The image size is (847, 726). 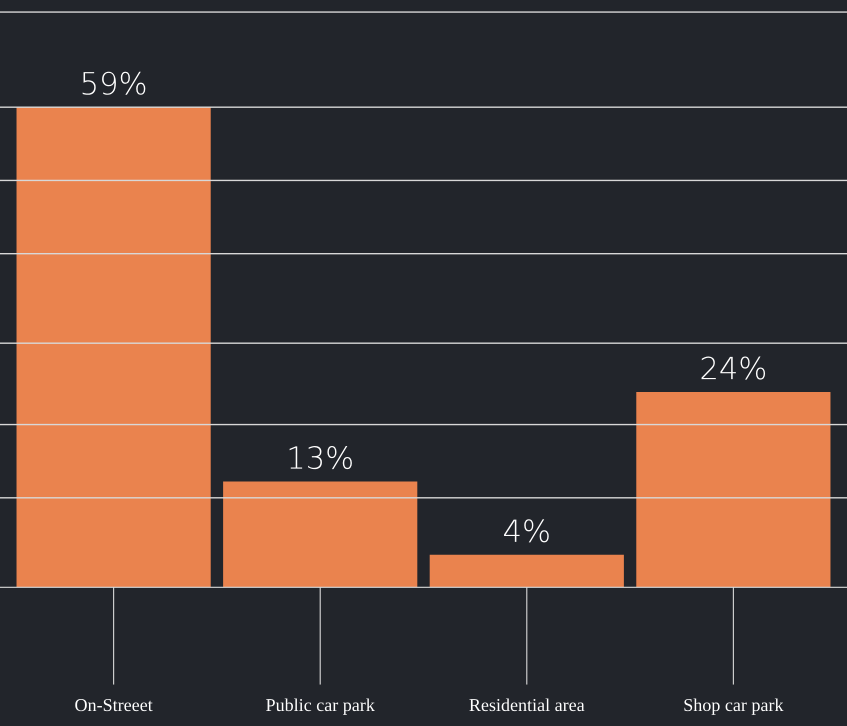 What do you see at coordinates (114, 83) in the screenshot?
I see `data-label: 59%` at bounding box center [114, 83].